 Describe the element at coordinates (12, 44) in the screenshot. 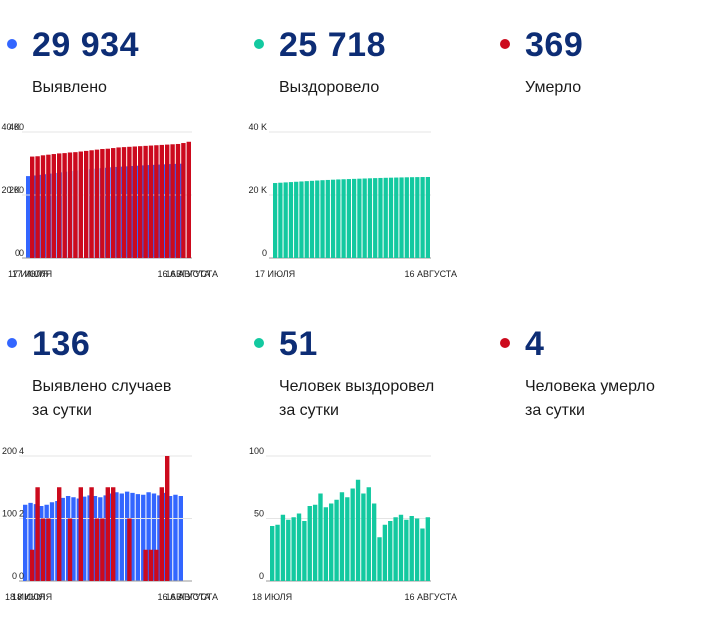

I see `detected-dot-icon` at that location.